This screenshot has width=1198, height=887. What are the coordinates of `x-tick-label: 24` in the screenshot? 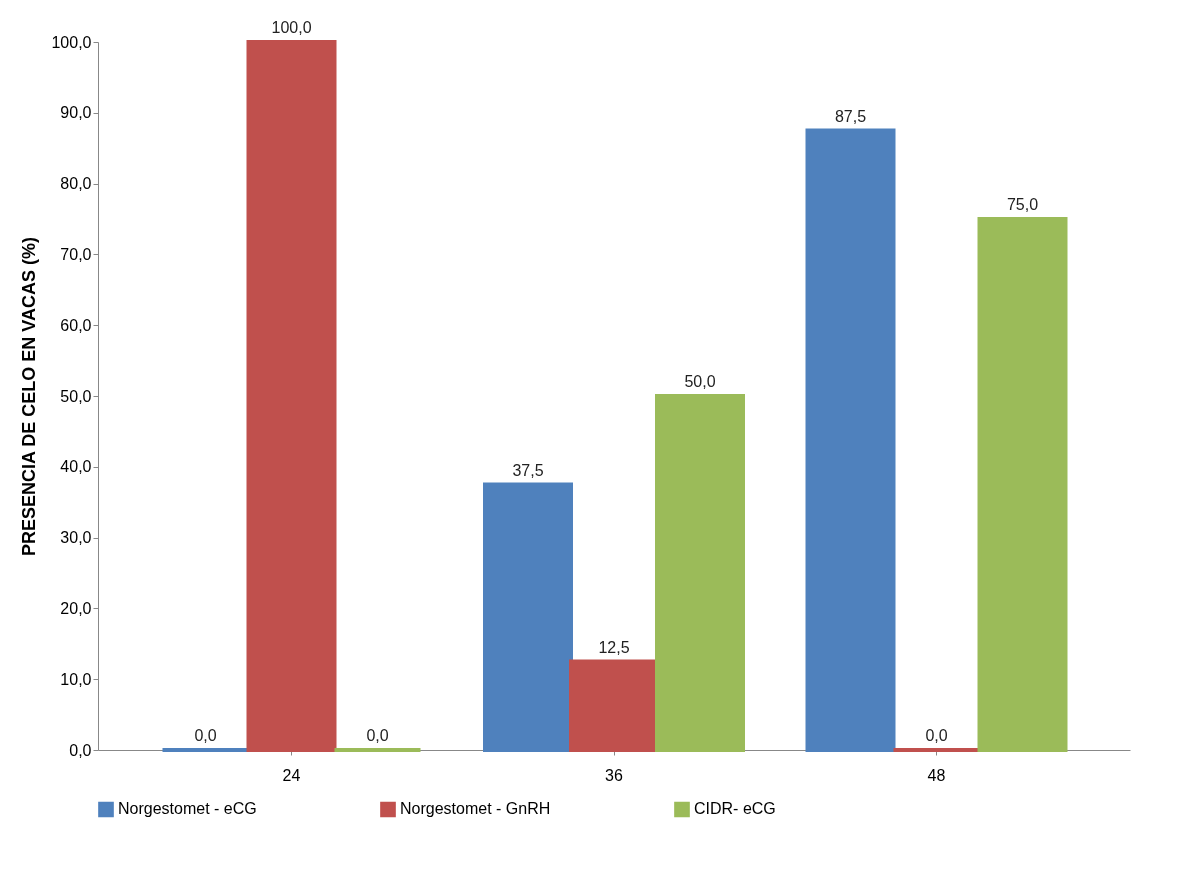 It's located at (291, 775).